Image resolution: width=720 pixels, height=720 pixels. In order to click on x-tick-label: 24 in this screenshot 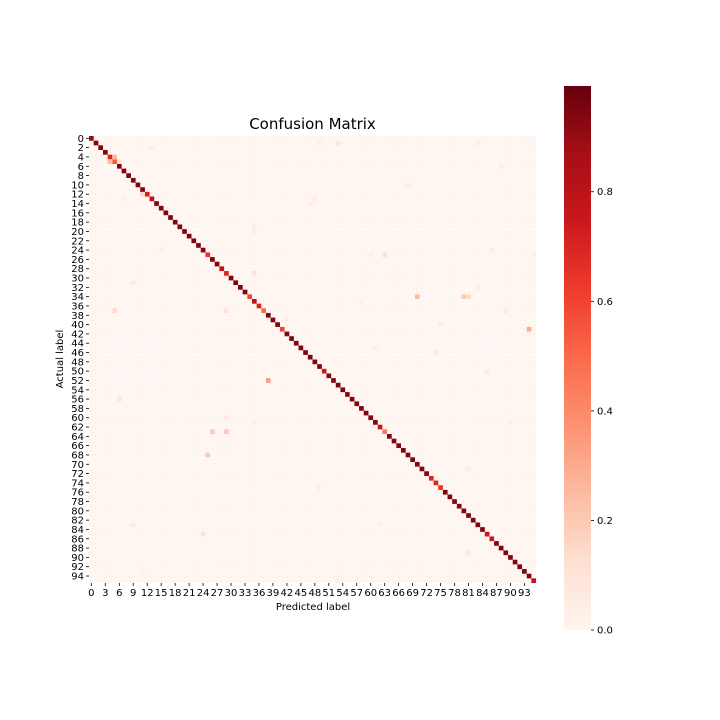, I will do `click(203, 593)`.